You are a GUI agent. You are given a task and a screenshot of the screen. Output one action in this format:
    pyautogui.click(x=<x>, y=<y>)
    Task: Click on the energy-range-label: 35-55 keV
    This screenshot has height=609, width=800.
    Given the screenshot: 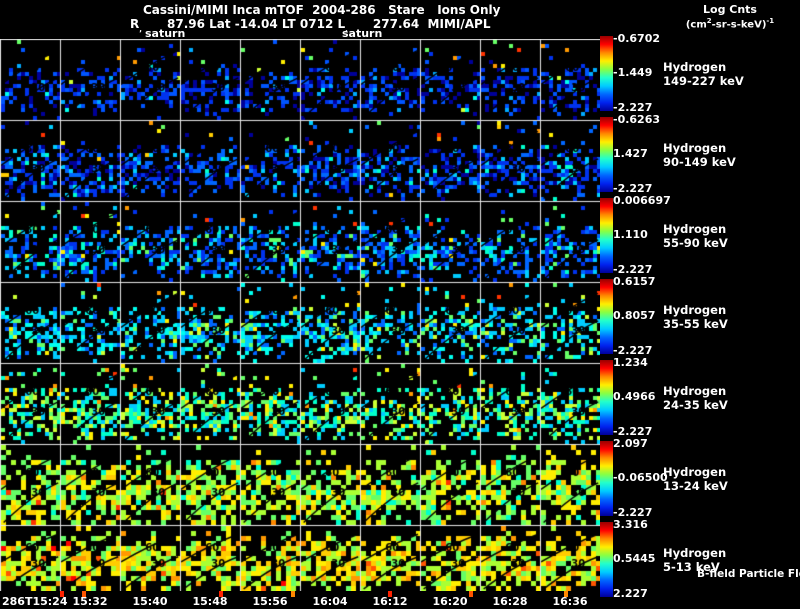 What is the action you would take?
    pyautogui.click(x=695, y=323)
    